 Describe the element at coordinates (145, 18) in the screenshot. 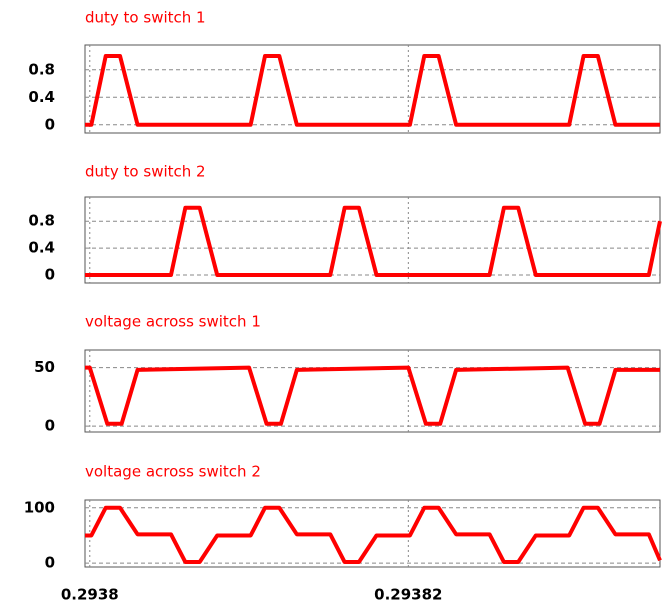

I see `chart-title: duty to switch 1` at that location.